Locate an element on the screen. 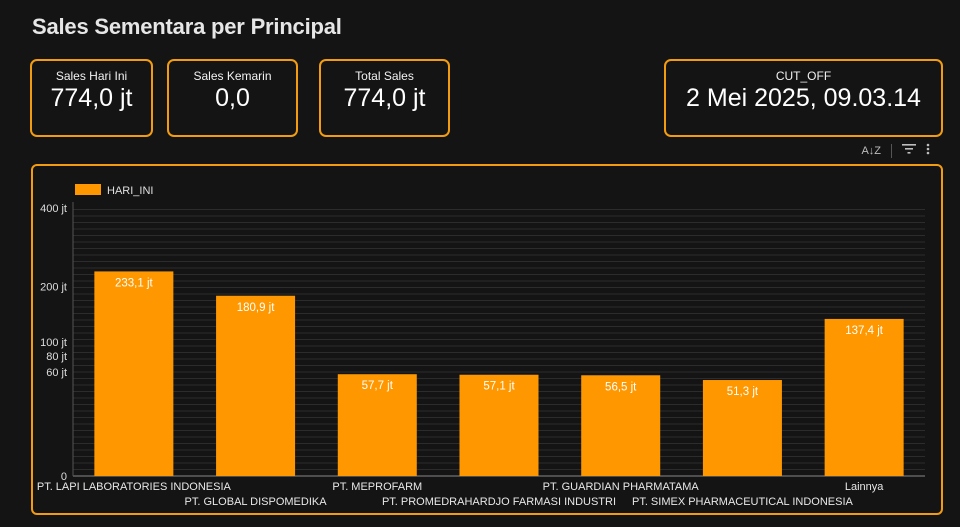 The height and width of the screenshot is (527, 960). kpi-card-total-sales: Total Sales 774,0 jt is located at coordinates (384, 98).